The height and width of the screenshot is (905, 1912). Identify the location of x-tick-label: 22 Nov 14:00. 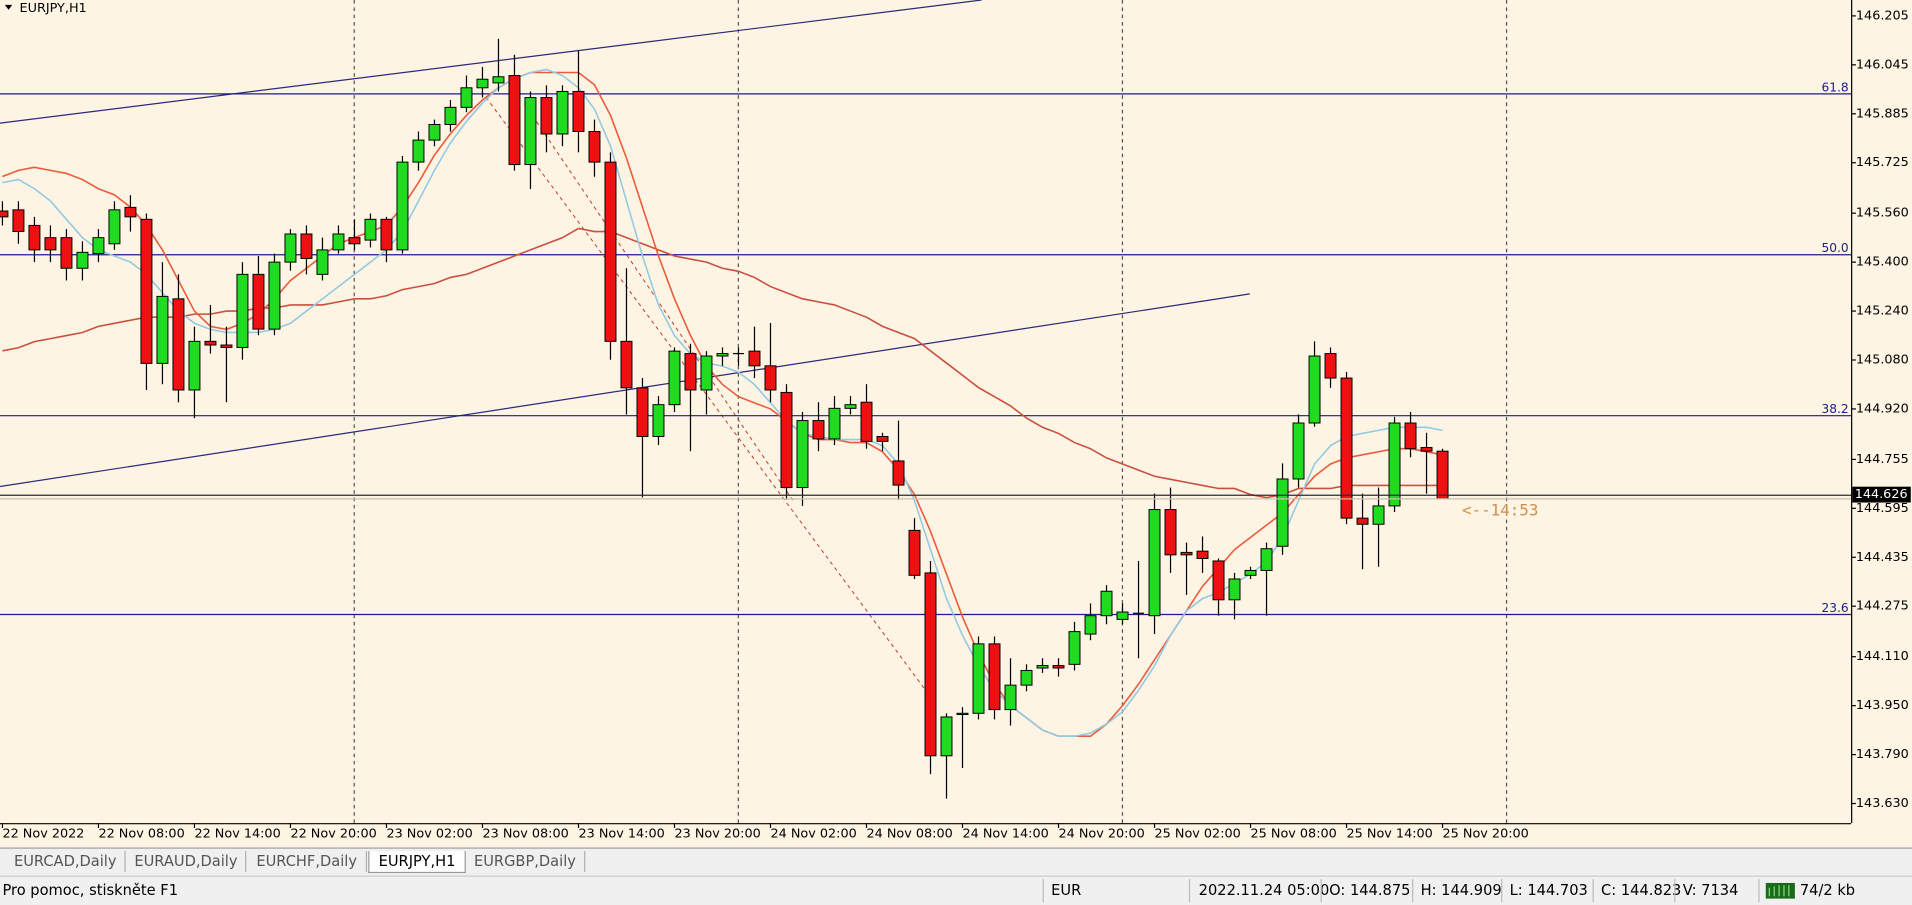
(237, 834).